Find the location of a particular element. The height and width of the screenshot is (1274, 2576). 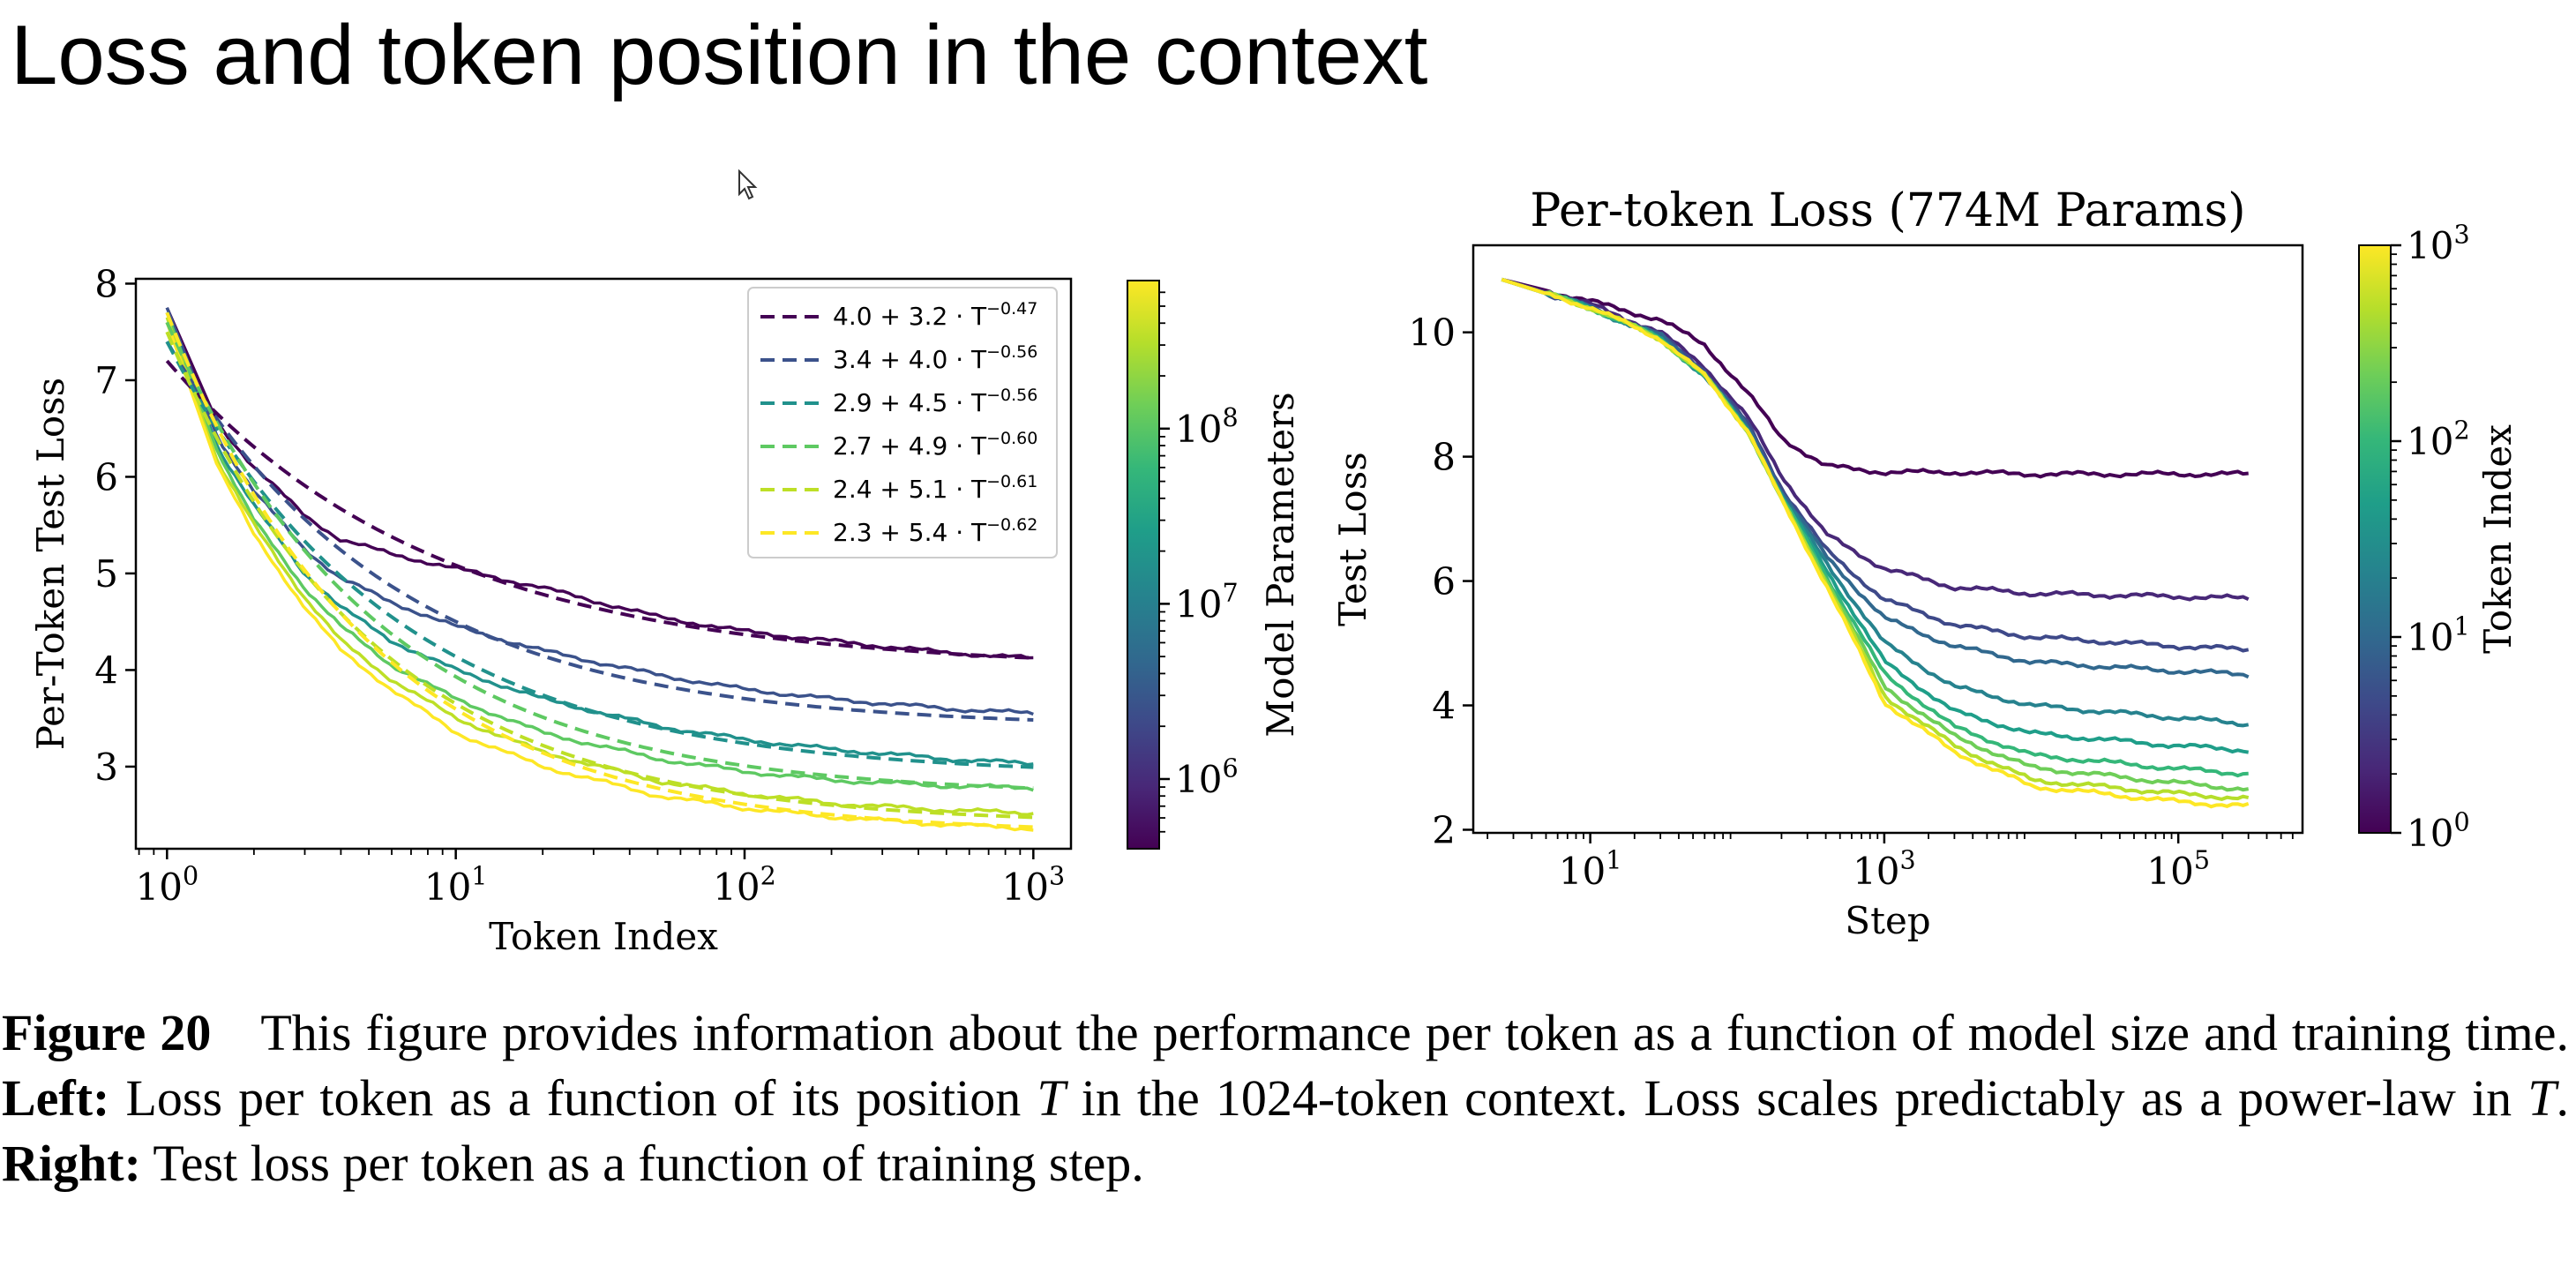

x-tick-label: 10² is located at coordinates (744, 884).